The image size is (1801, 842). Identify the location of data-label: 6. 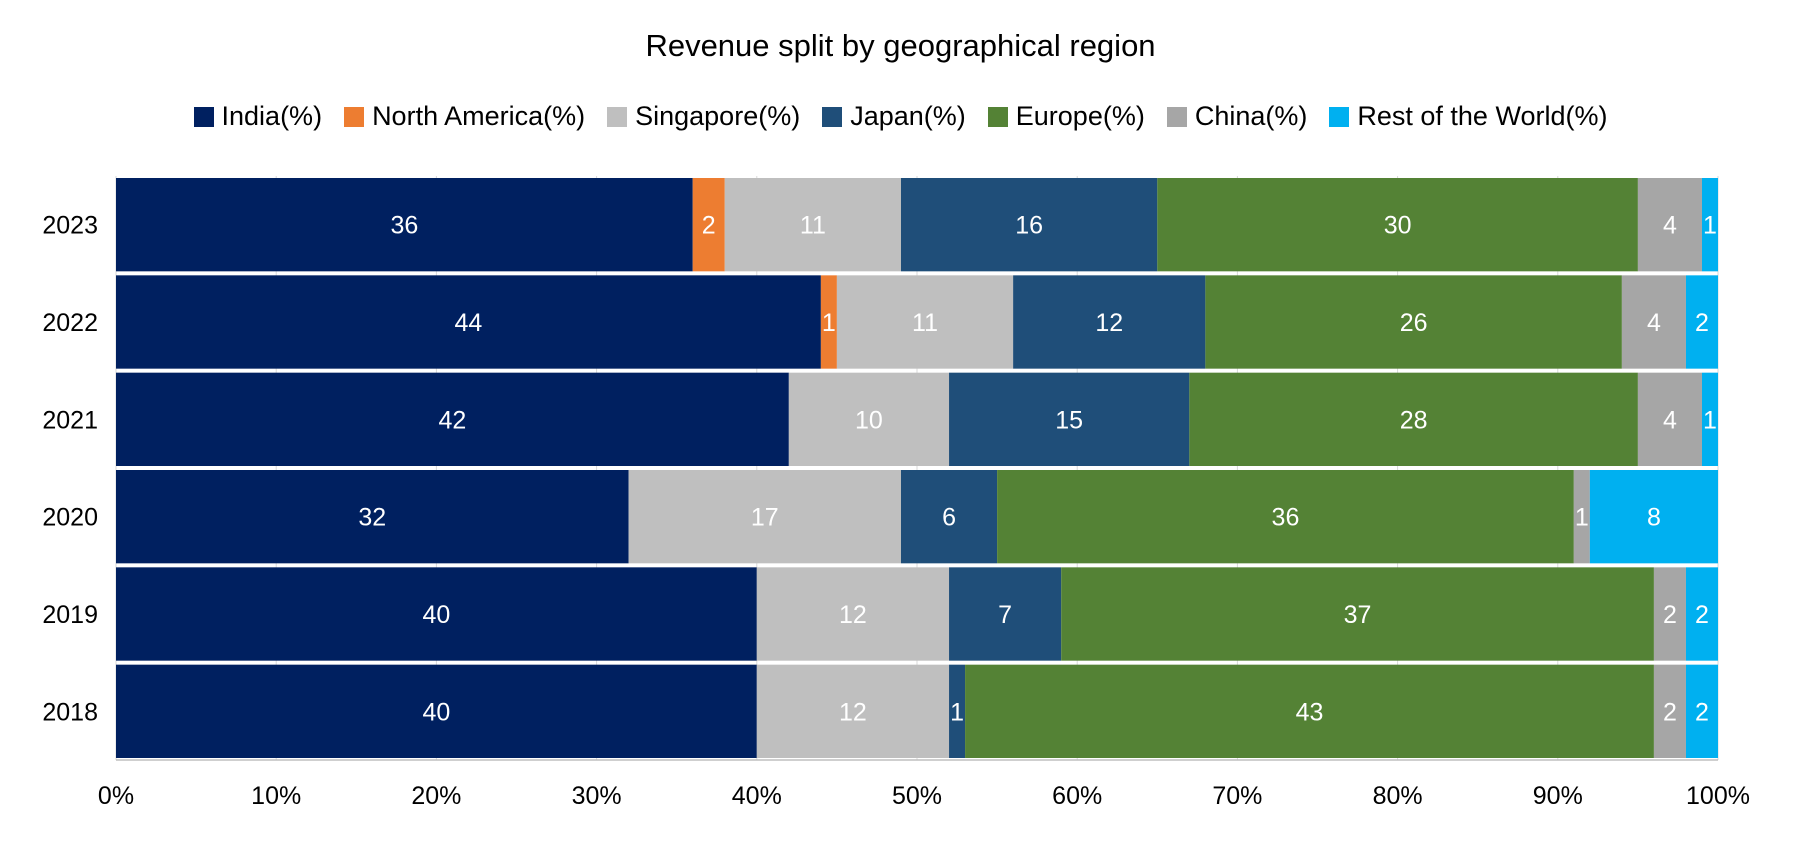
(949, 518).